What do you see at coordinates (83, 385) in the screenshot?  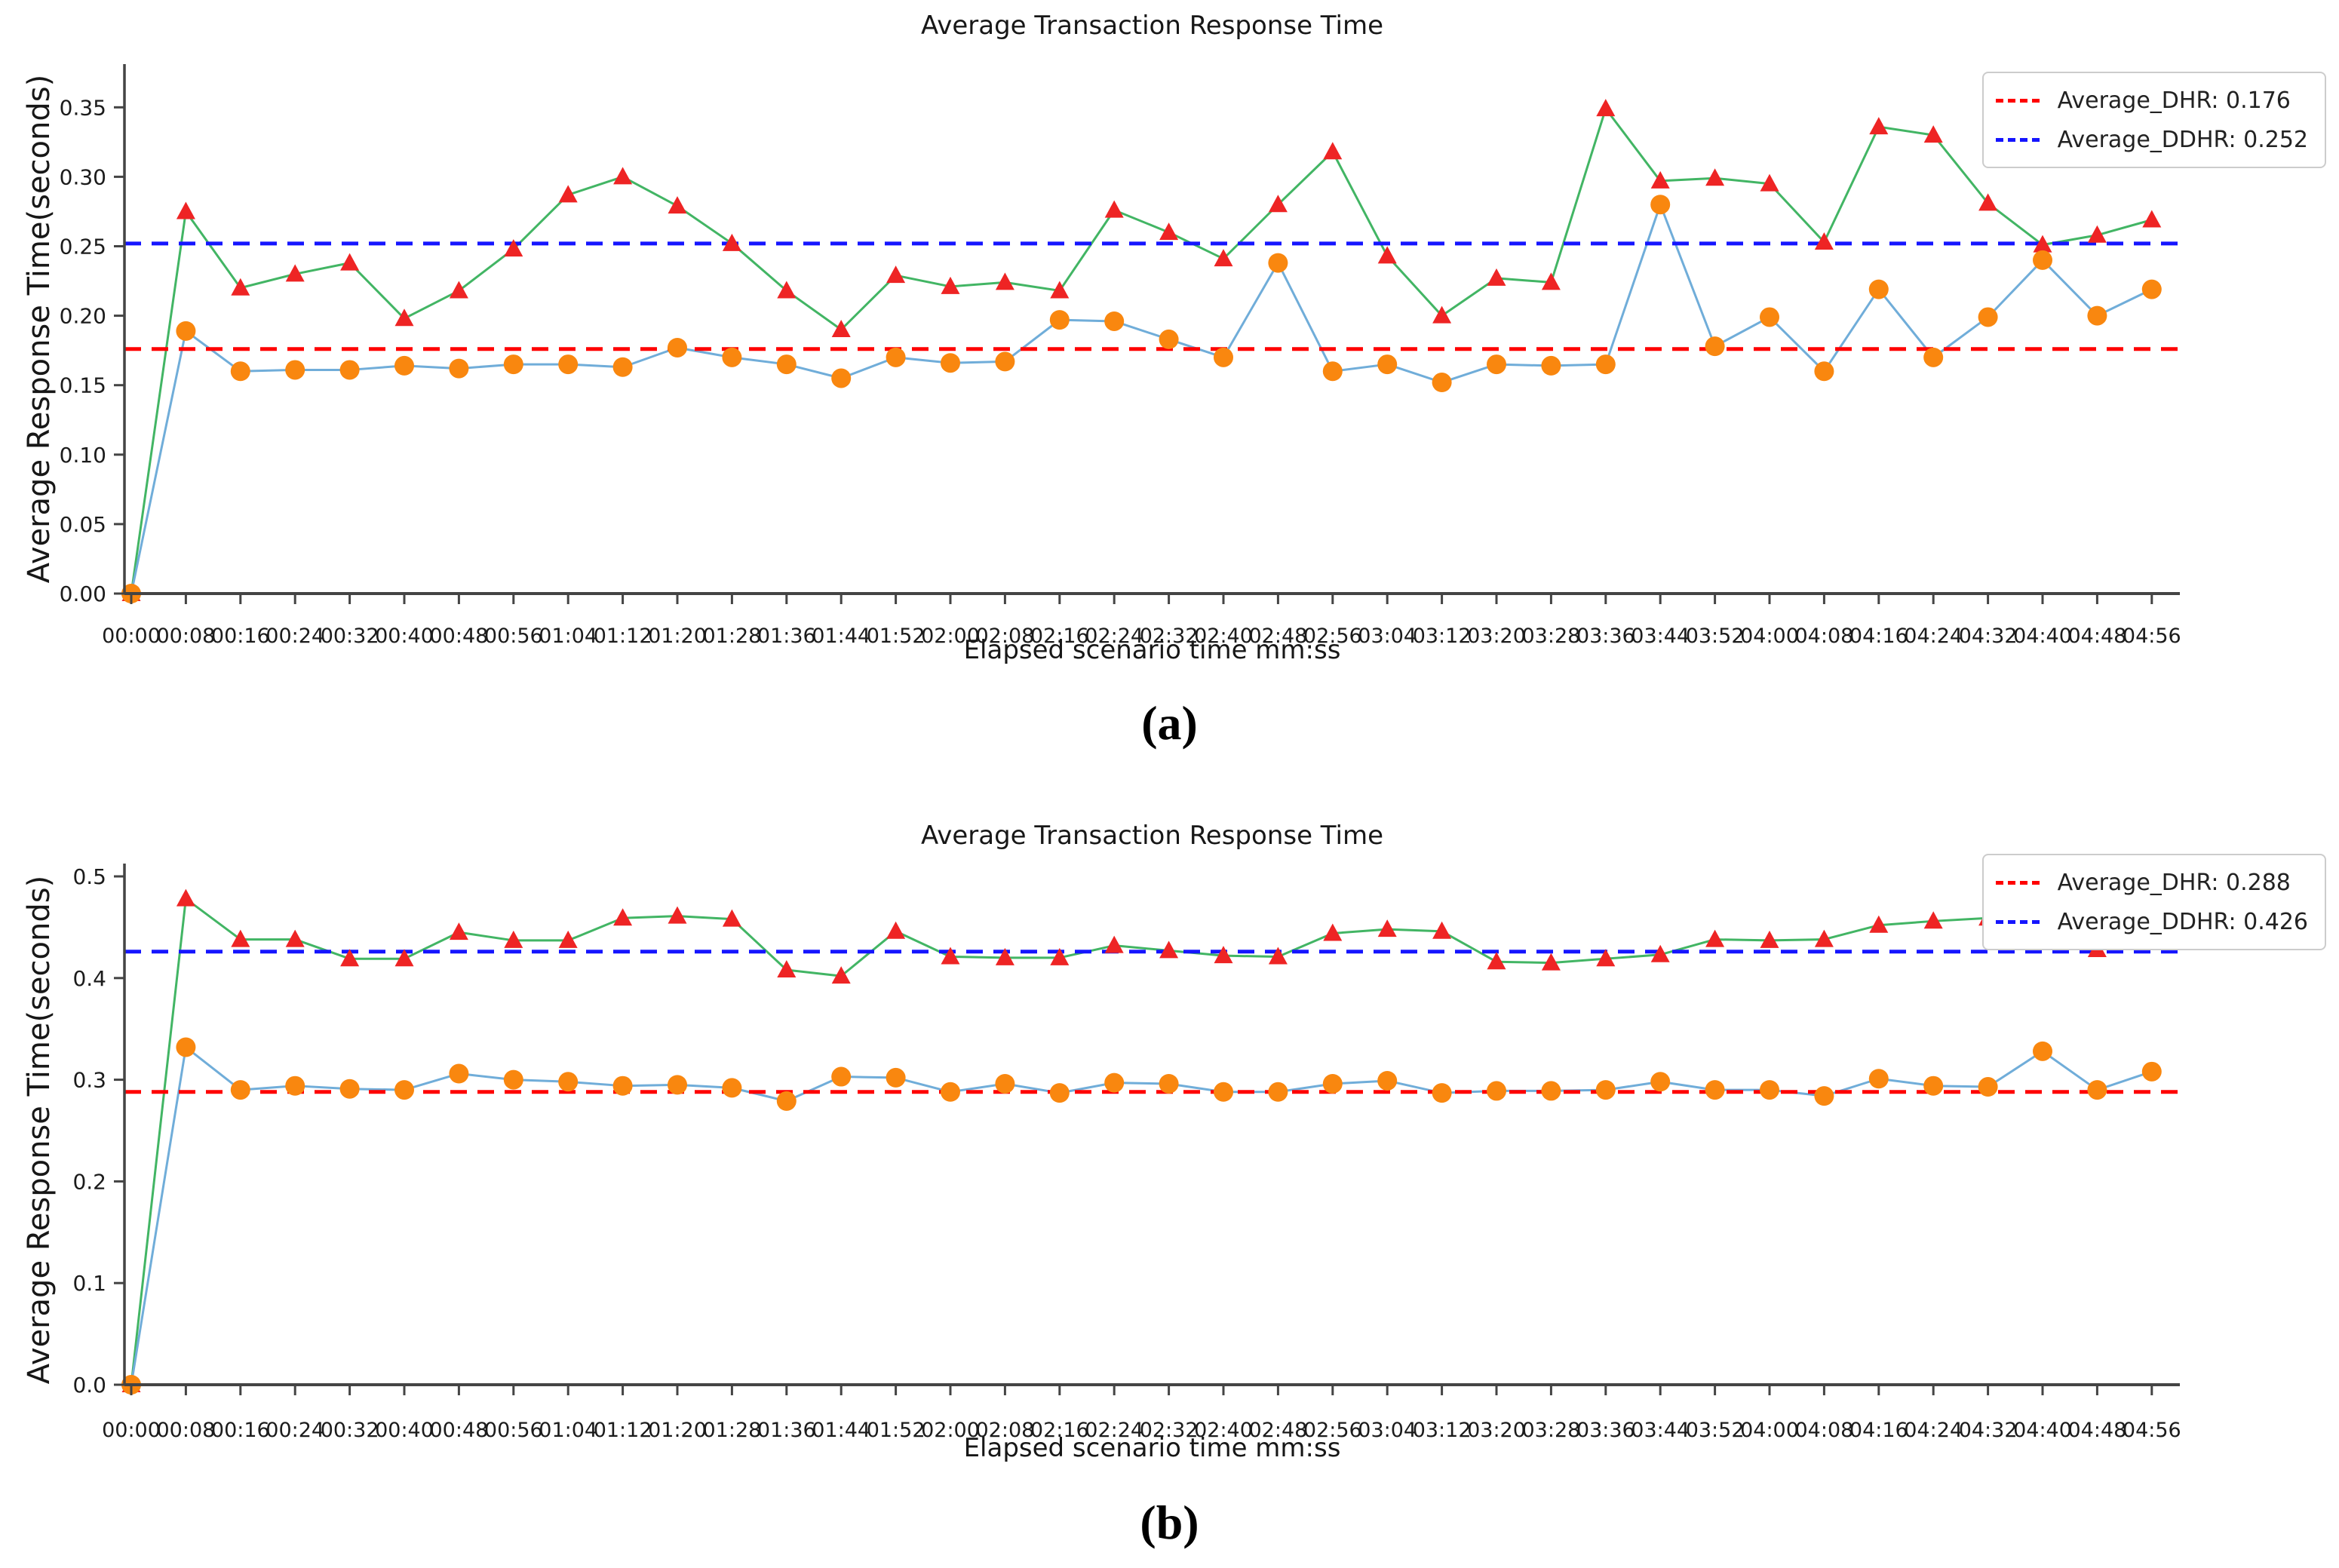 I see `y-tick-label: 0.15` at bounding box center [83, 385].